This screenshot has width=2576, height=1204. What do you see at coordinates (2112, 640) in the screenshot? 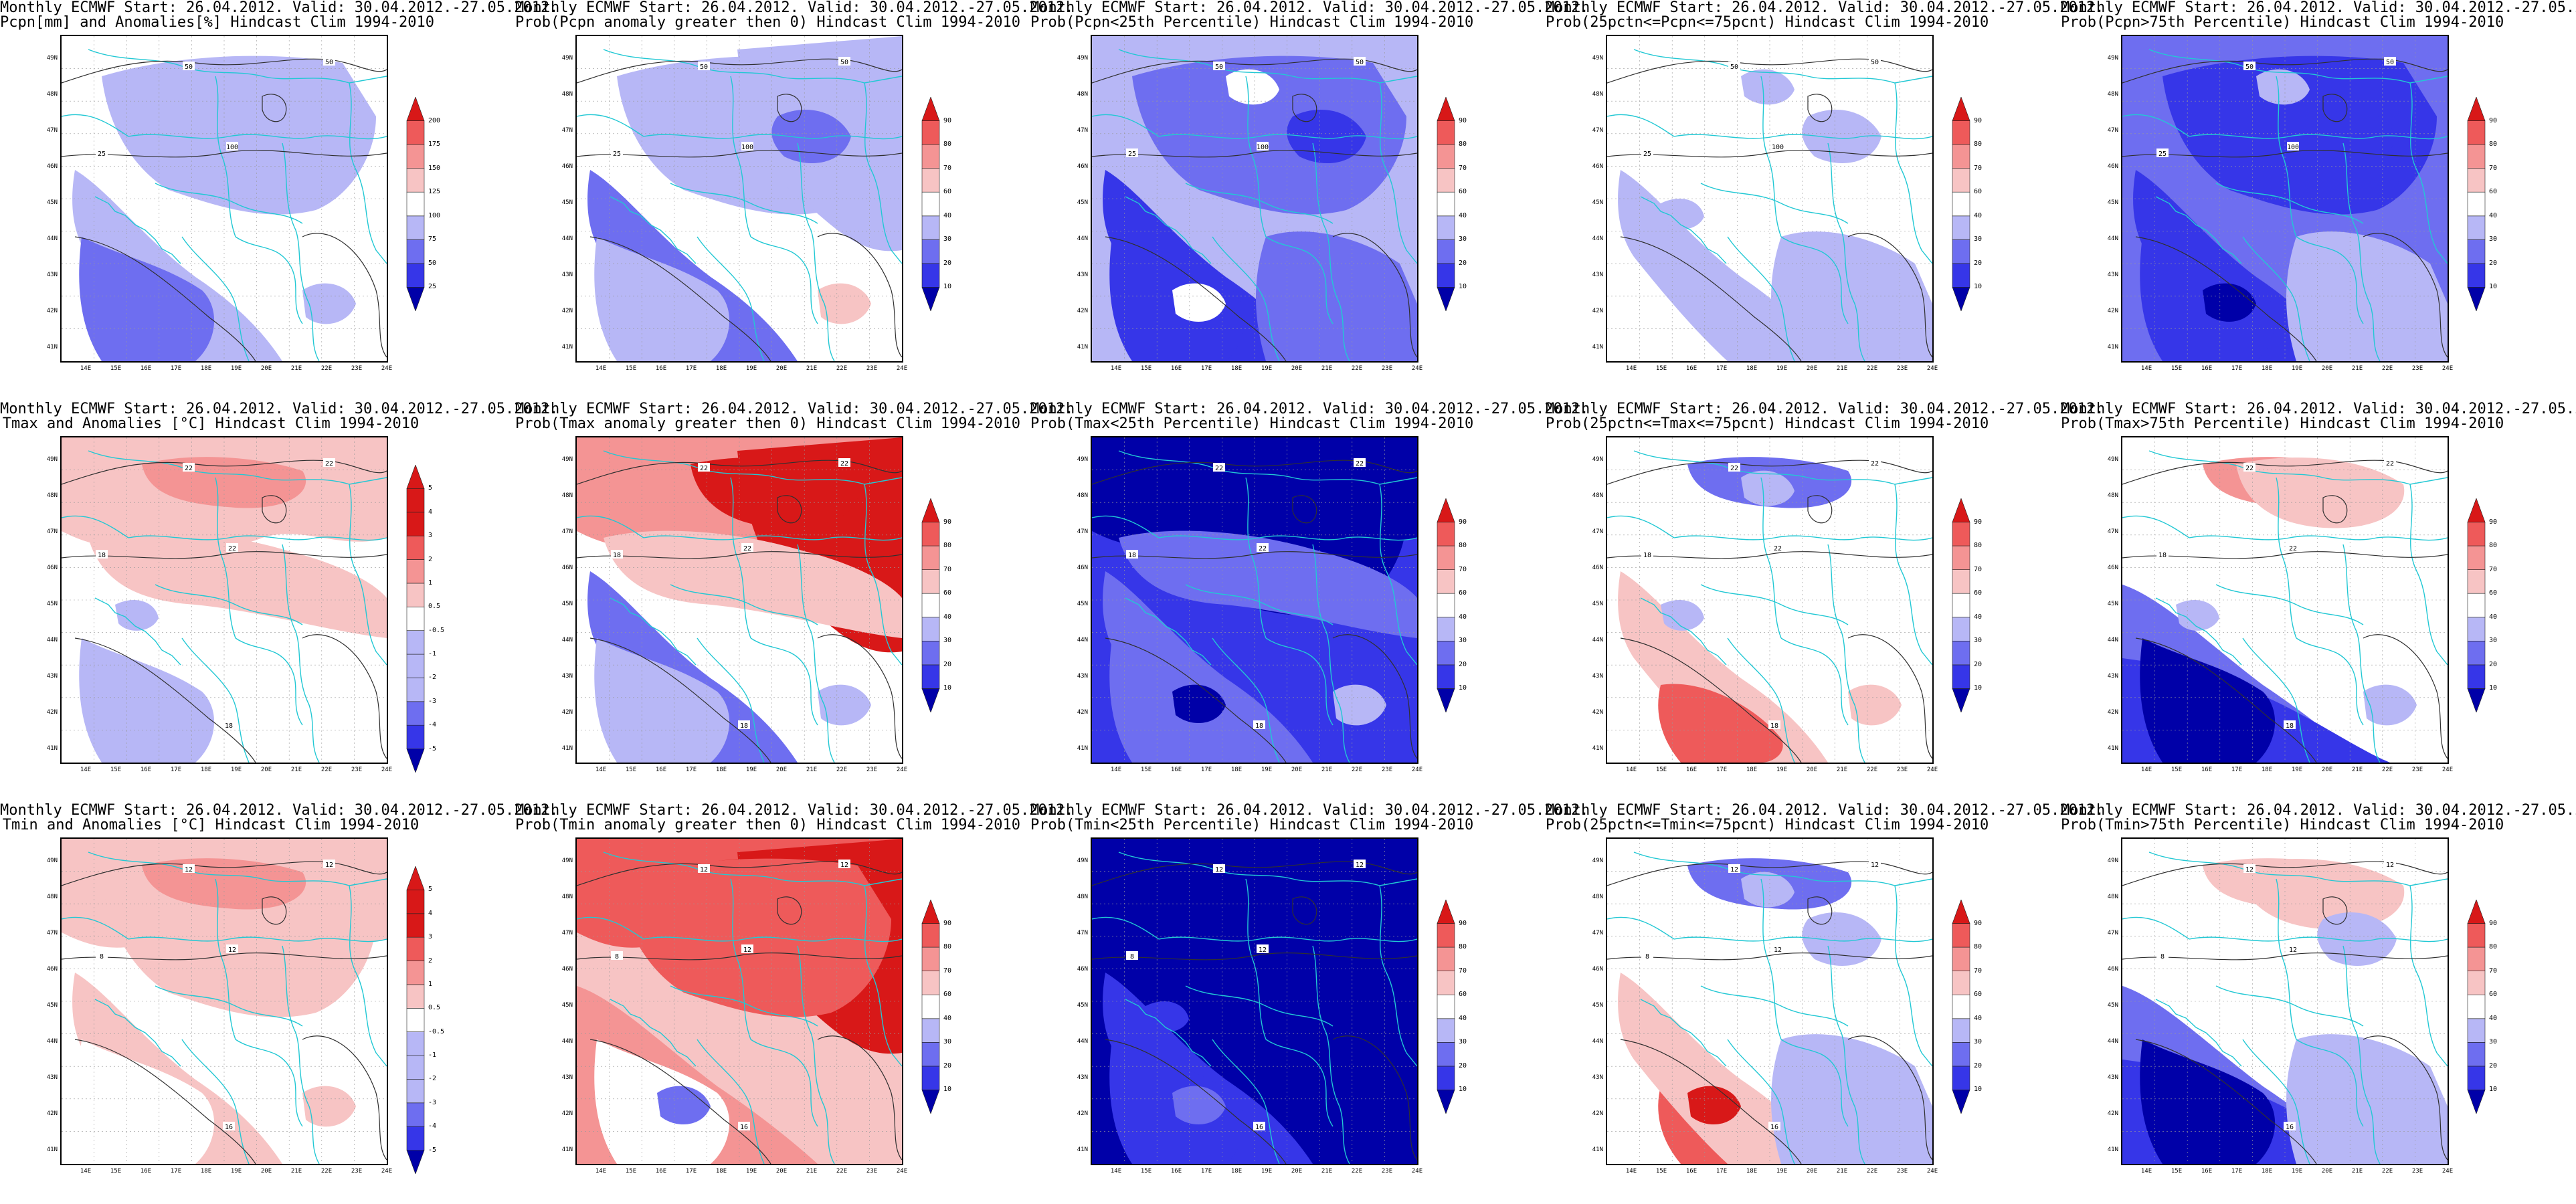
I see `latitude-tick: 44N` at bounding box center [2112, 640].